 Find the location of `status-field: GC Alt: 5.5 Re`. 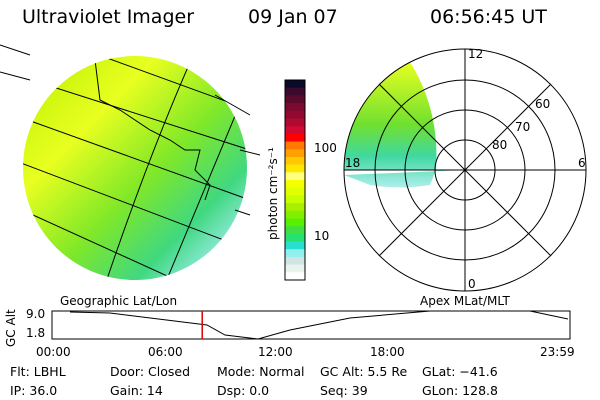

status-field: GC Alt: 5.5 Re is located at coordinates (364, 371).